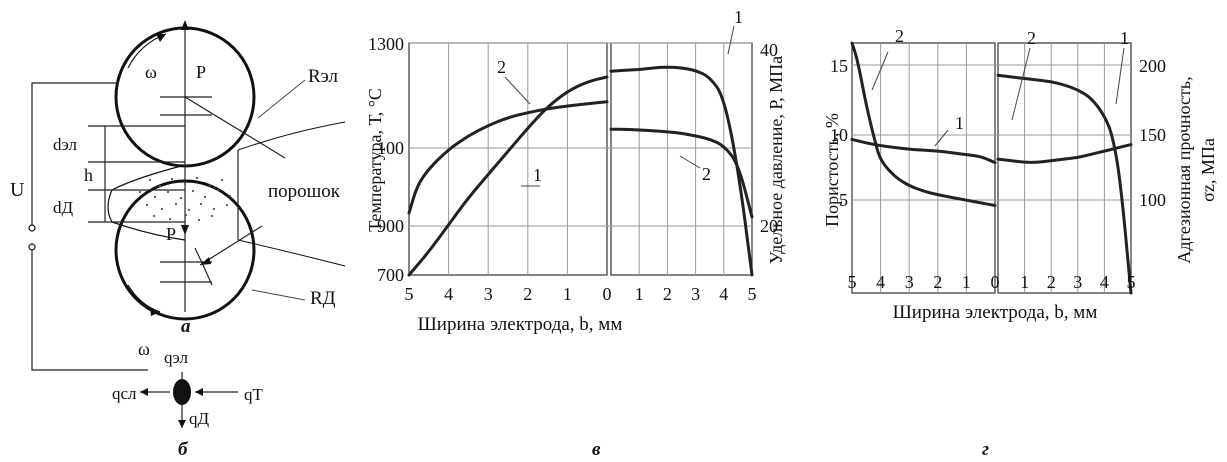 This screenshot has width=1227, height=462. Describe the element at coordinates (839, 66) in the screenshot. I see `g-y-left-tick-15: 15` at that location.